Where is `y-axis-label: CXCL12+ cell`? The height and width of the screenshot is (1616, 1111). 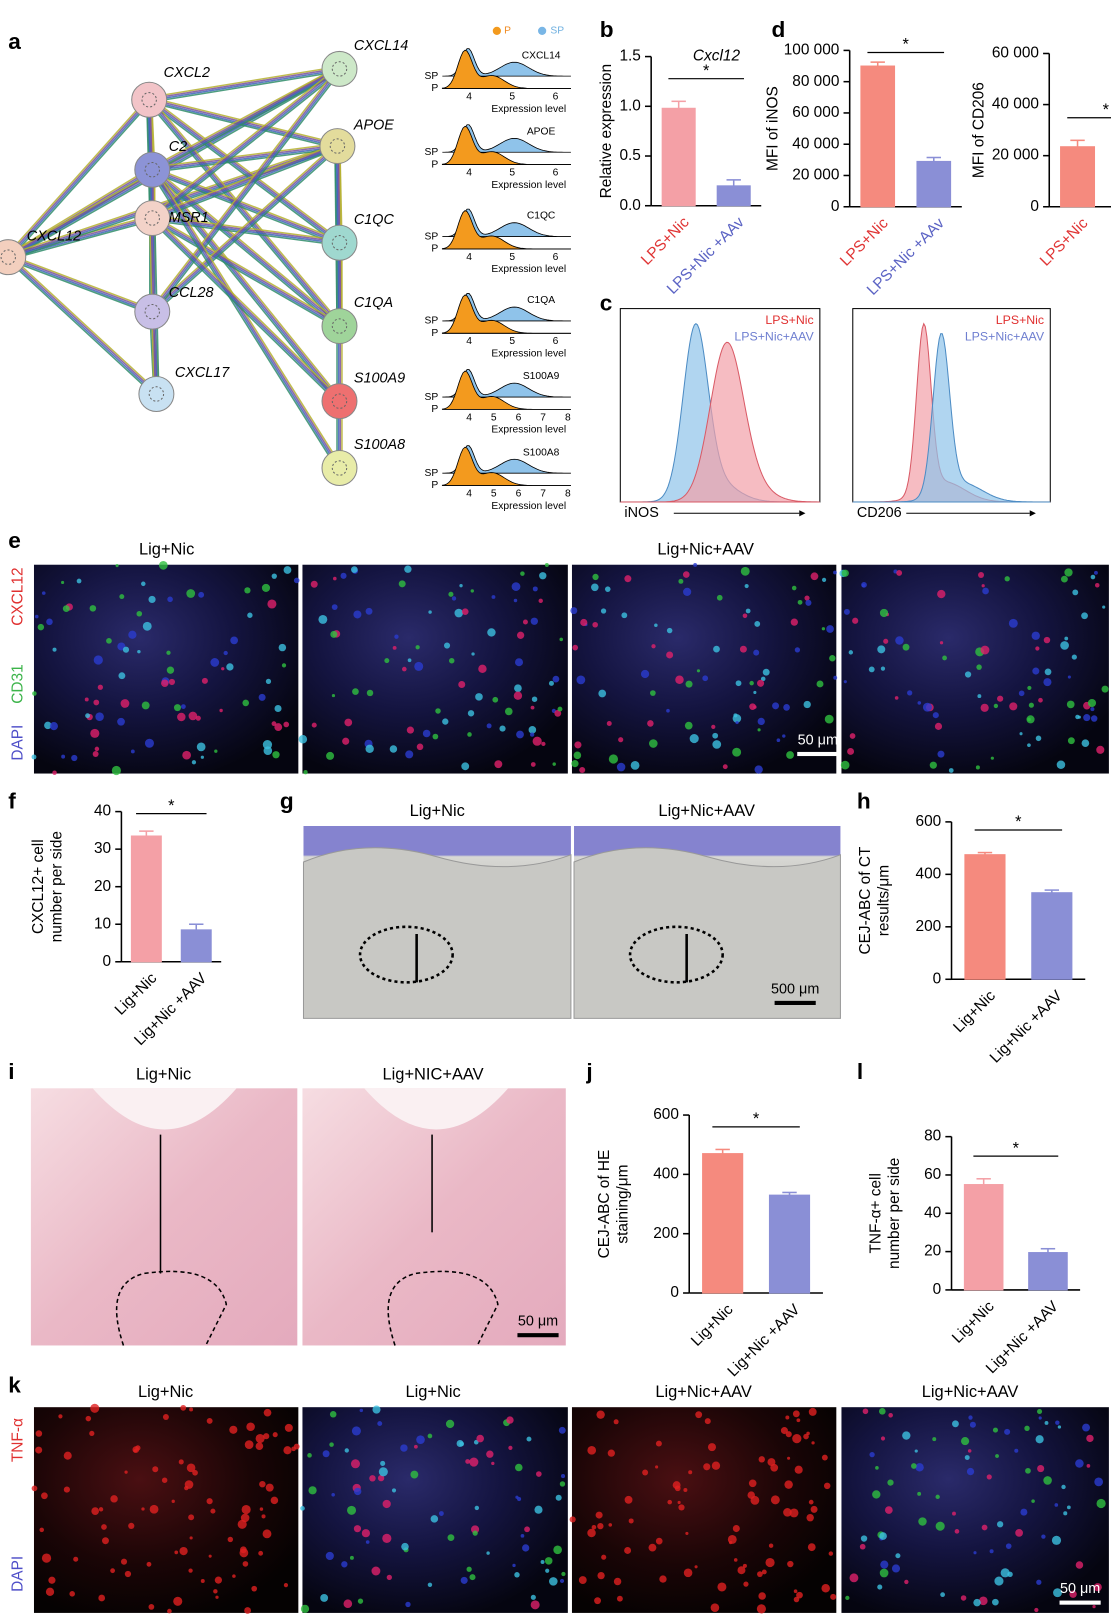
y-axis-label: CXCL12+ cell is located at coordinates (38, 886).